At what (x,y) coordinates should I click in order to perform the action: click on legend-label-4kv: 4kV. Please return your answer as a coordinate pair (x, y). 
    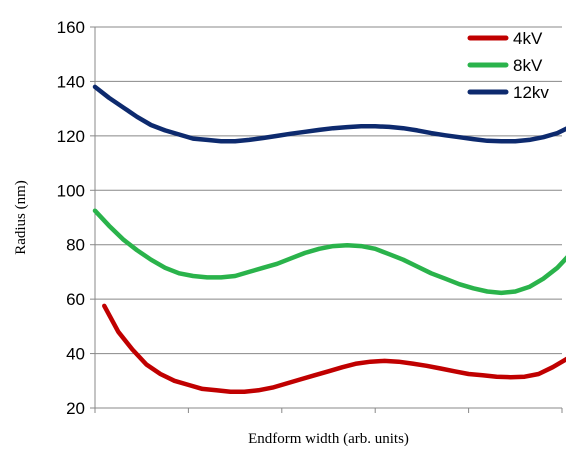
    Looking at the image, I should click on (528, 38).